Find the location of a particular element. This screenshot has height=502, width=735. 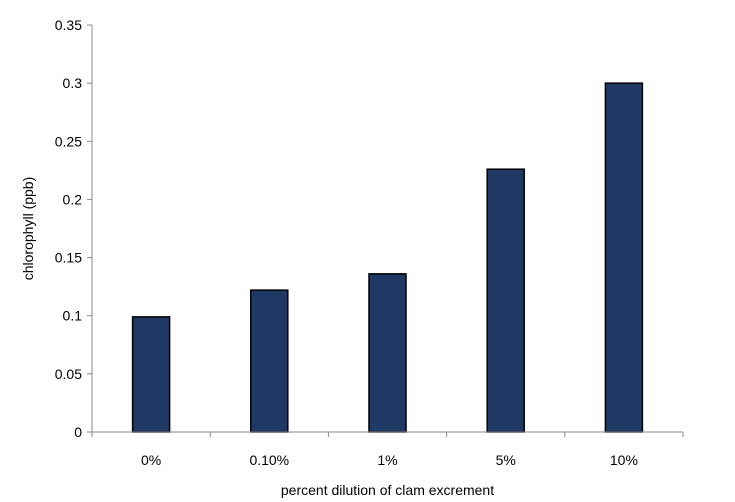

x-tick-label: 1% is located at coordinates (387, 460).